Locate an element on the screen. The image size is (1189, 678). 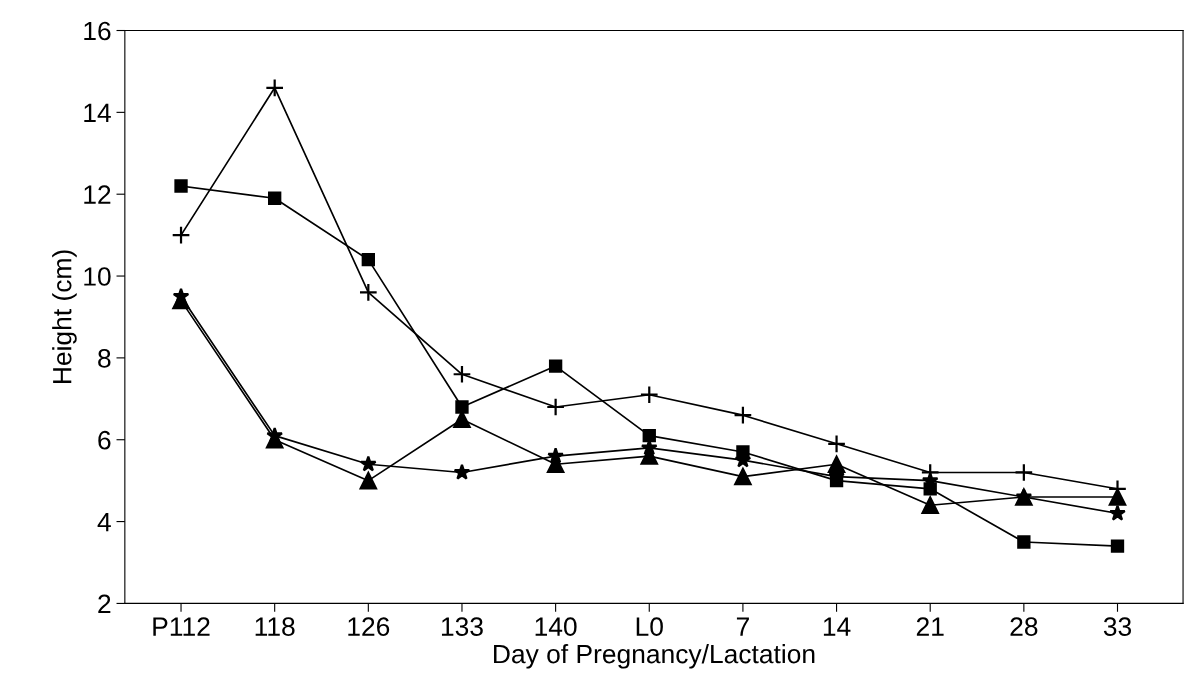
x-tick-label: 14 is located at coordinates (837, 626).